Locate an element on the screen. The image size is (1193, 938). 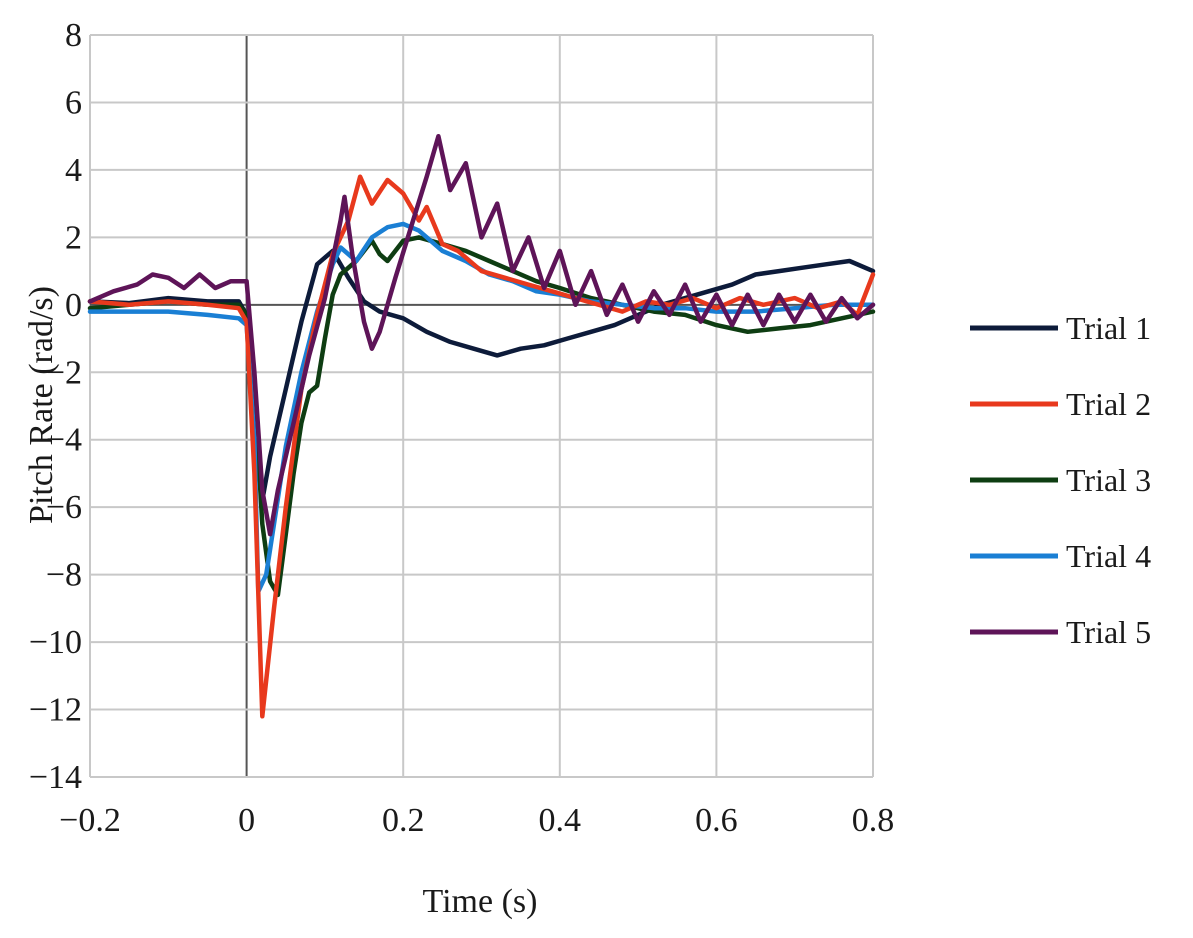
x-tick-label: 0.4 is located at coordinates (560, 820).